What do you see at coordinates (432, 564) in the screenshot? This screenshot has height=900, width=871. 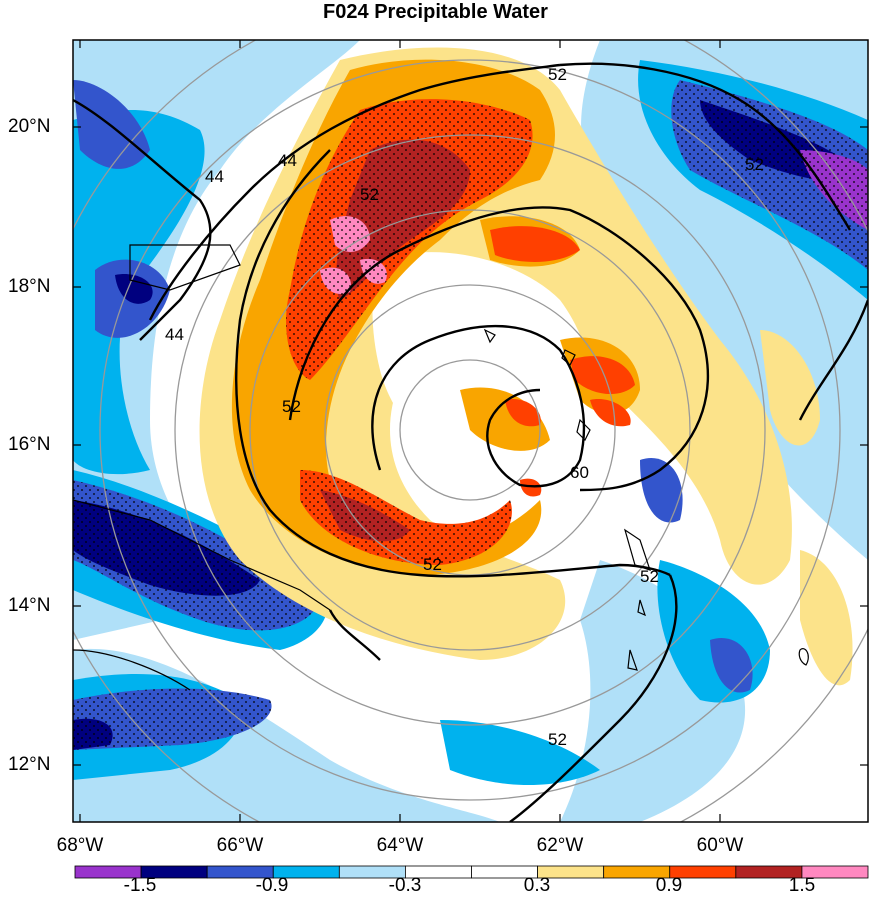 I see `contour-label-52d: 52` at bounding box center [432, 564].